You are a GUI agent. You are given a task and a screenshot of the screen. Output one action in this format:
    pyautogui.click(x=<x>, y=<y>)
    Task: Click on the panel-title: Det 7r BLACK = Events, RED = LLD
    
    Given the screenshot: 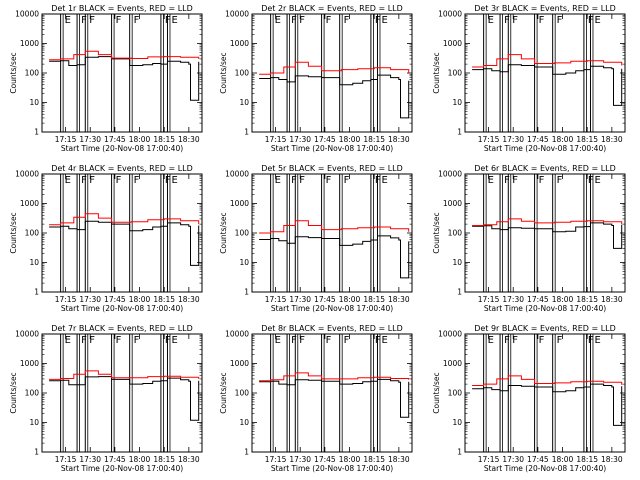 What is the action you would take?
    pyautogui.click(x=122, y=328)
    